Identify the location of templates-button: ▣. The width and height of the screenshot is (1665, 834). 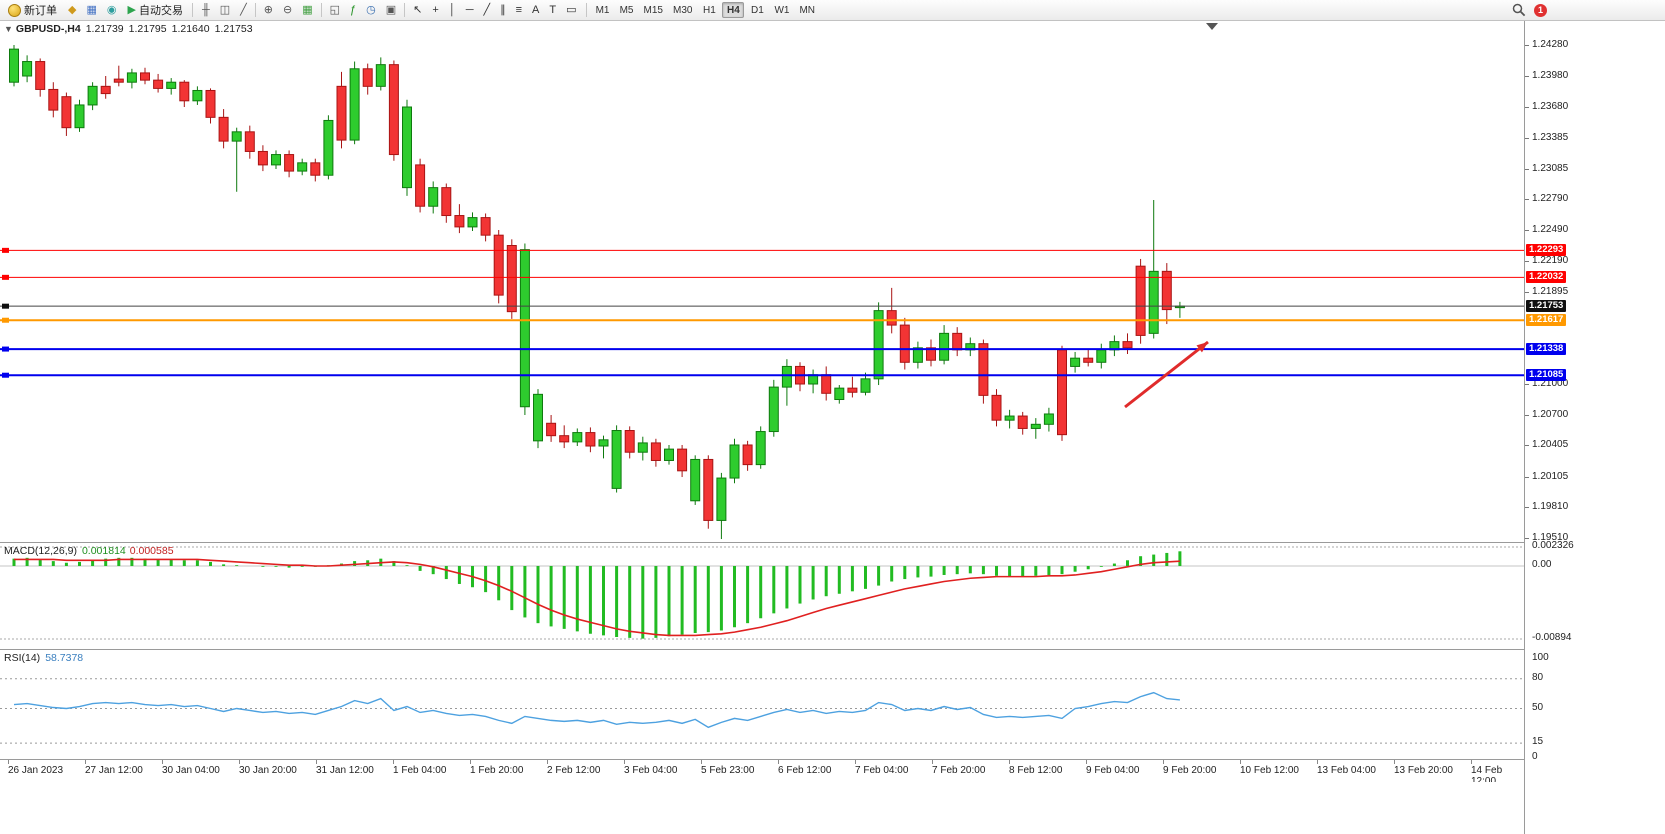
(391, 10).